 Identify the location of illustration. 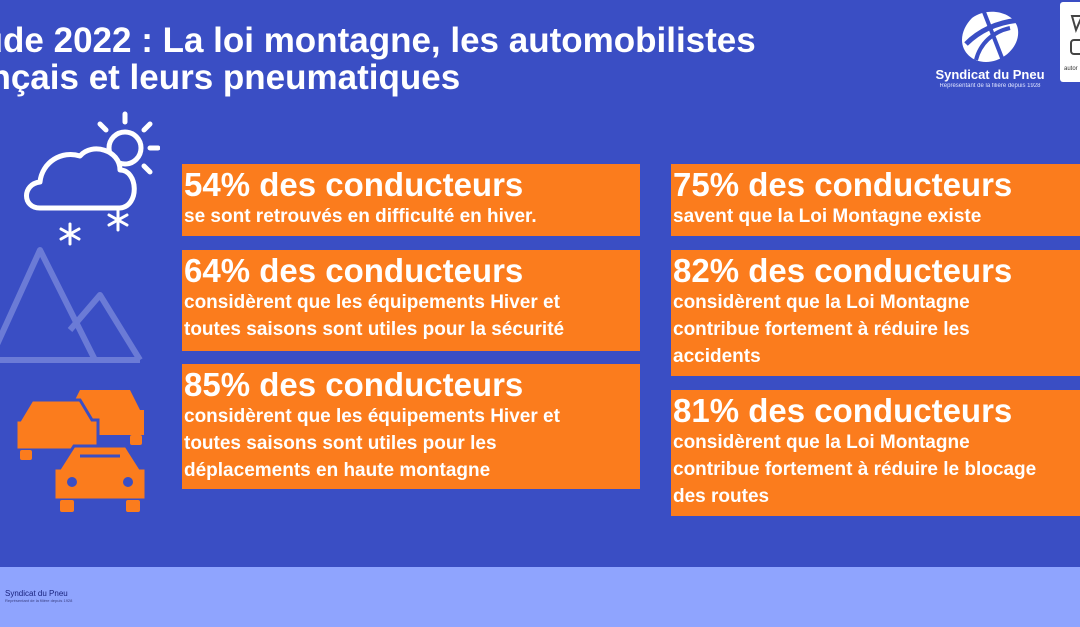
(80, 311).